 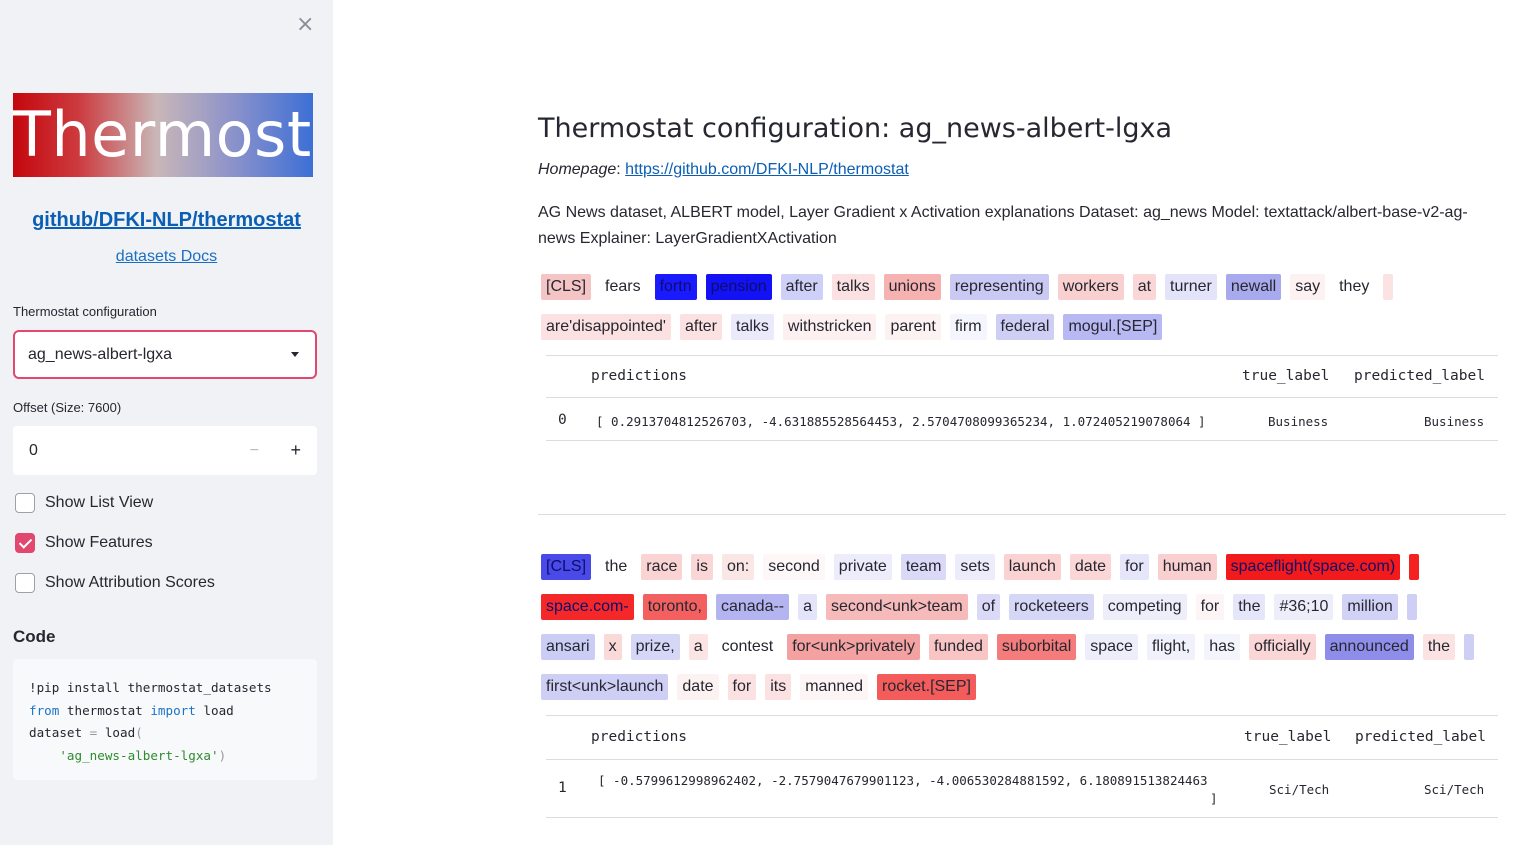 I want to click on token-chip: competing, so click(x=1144, y=607).